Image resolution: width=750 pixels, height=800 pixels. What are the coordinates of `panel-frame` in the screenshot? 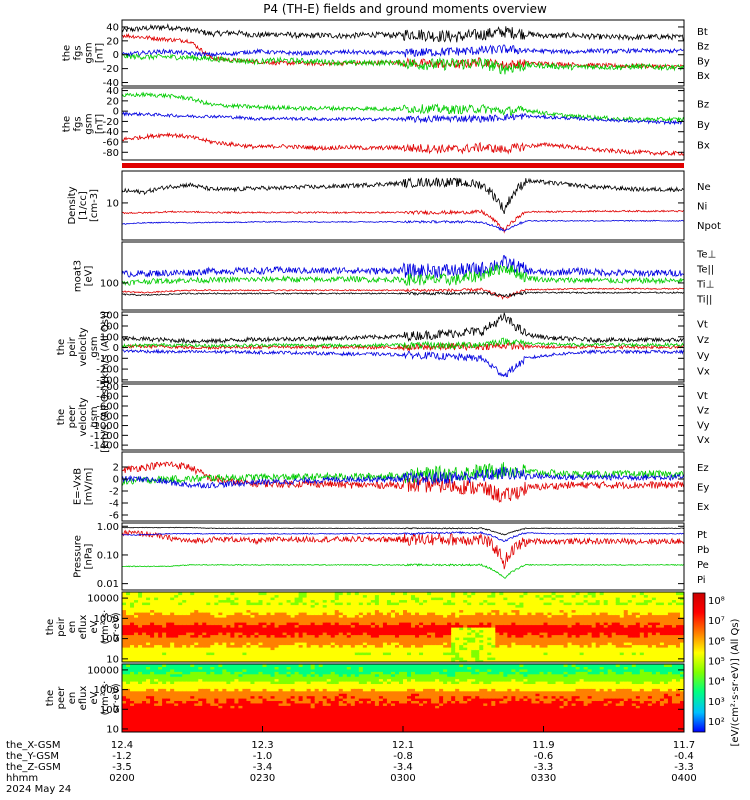 It's located at (403, 53).